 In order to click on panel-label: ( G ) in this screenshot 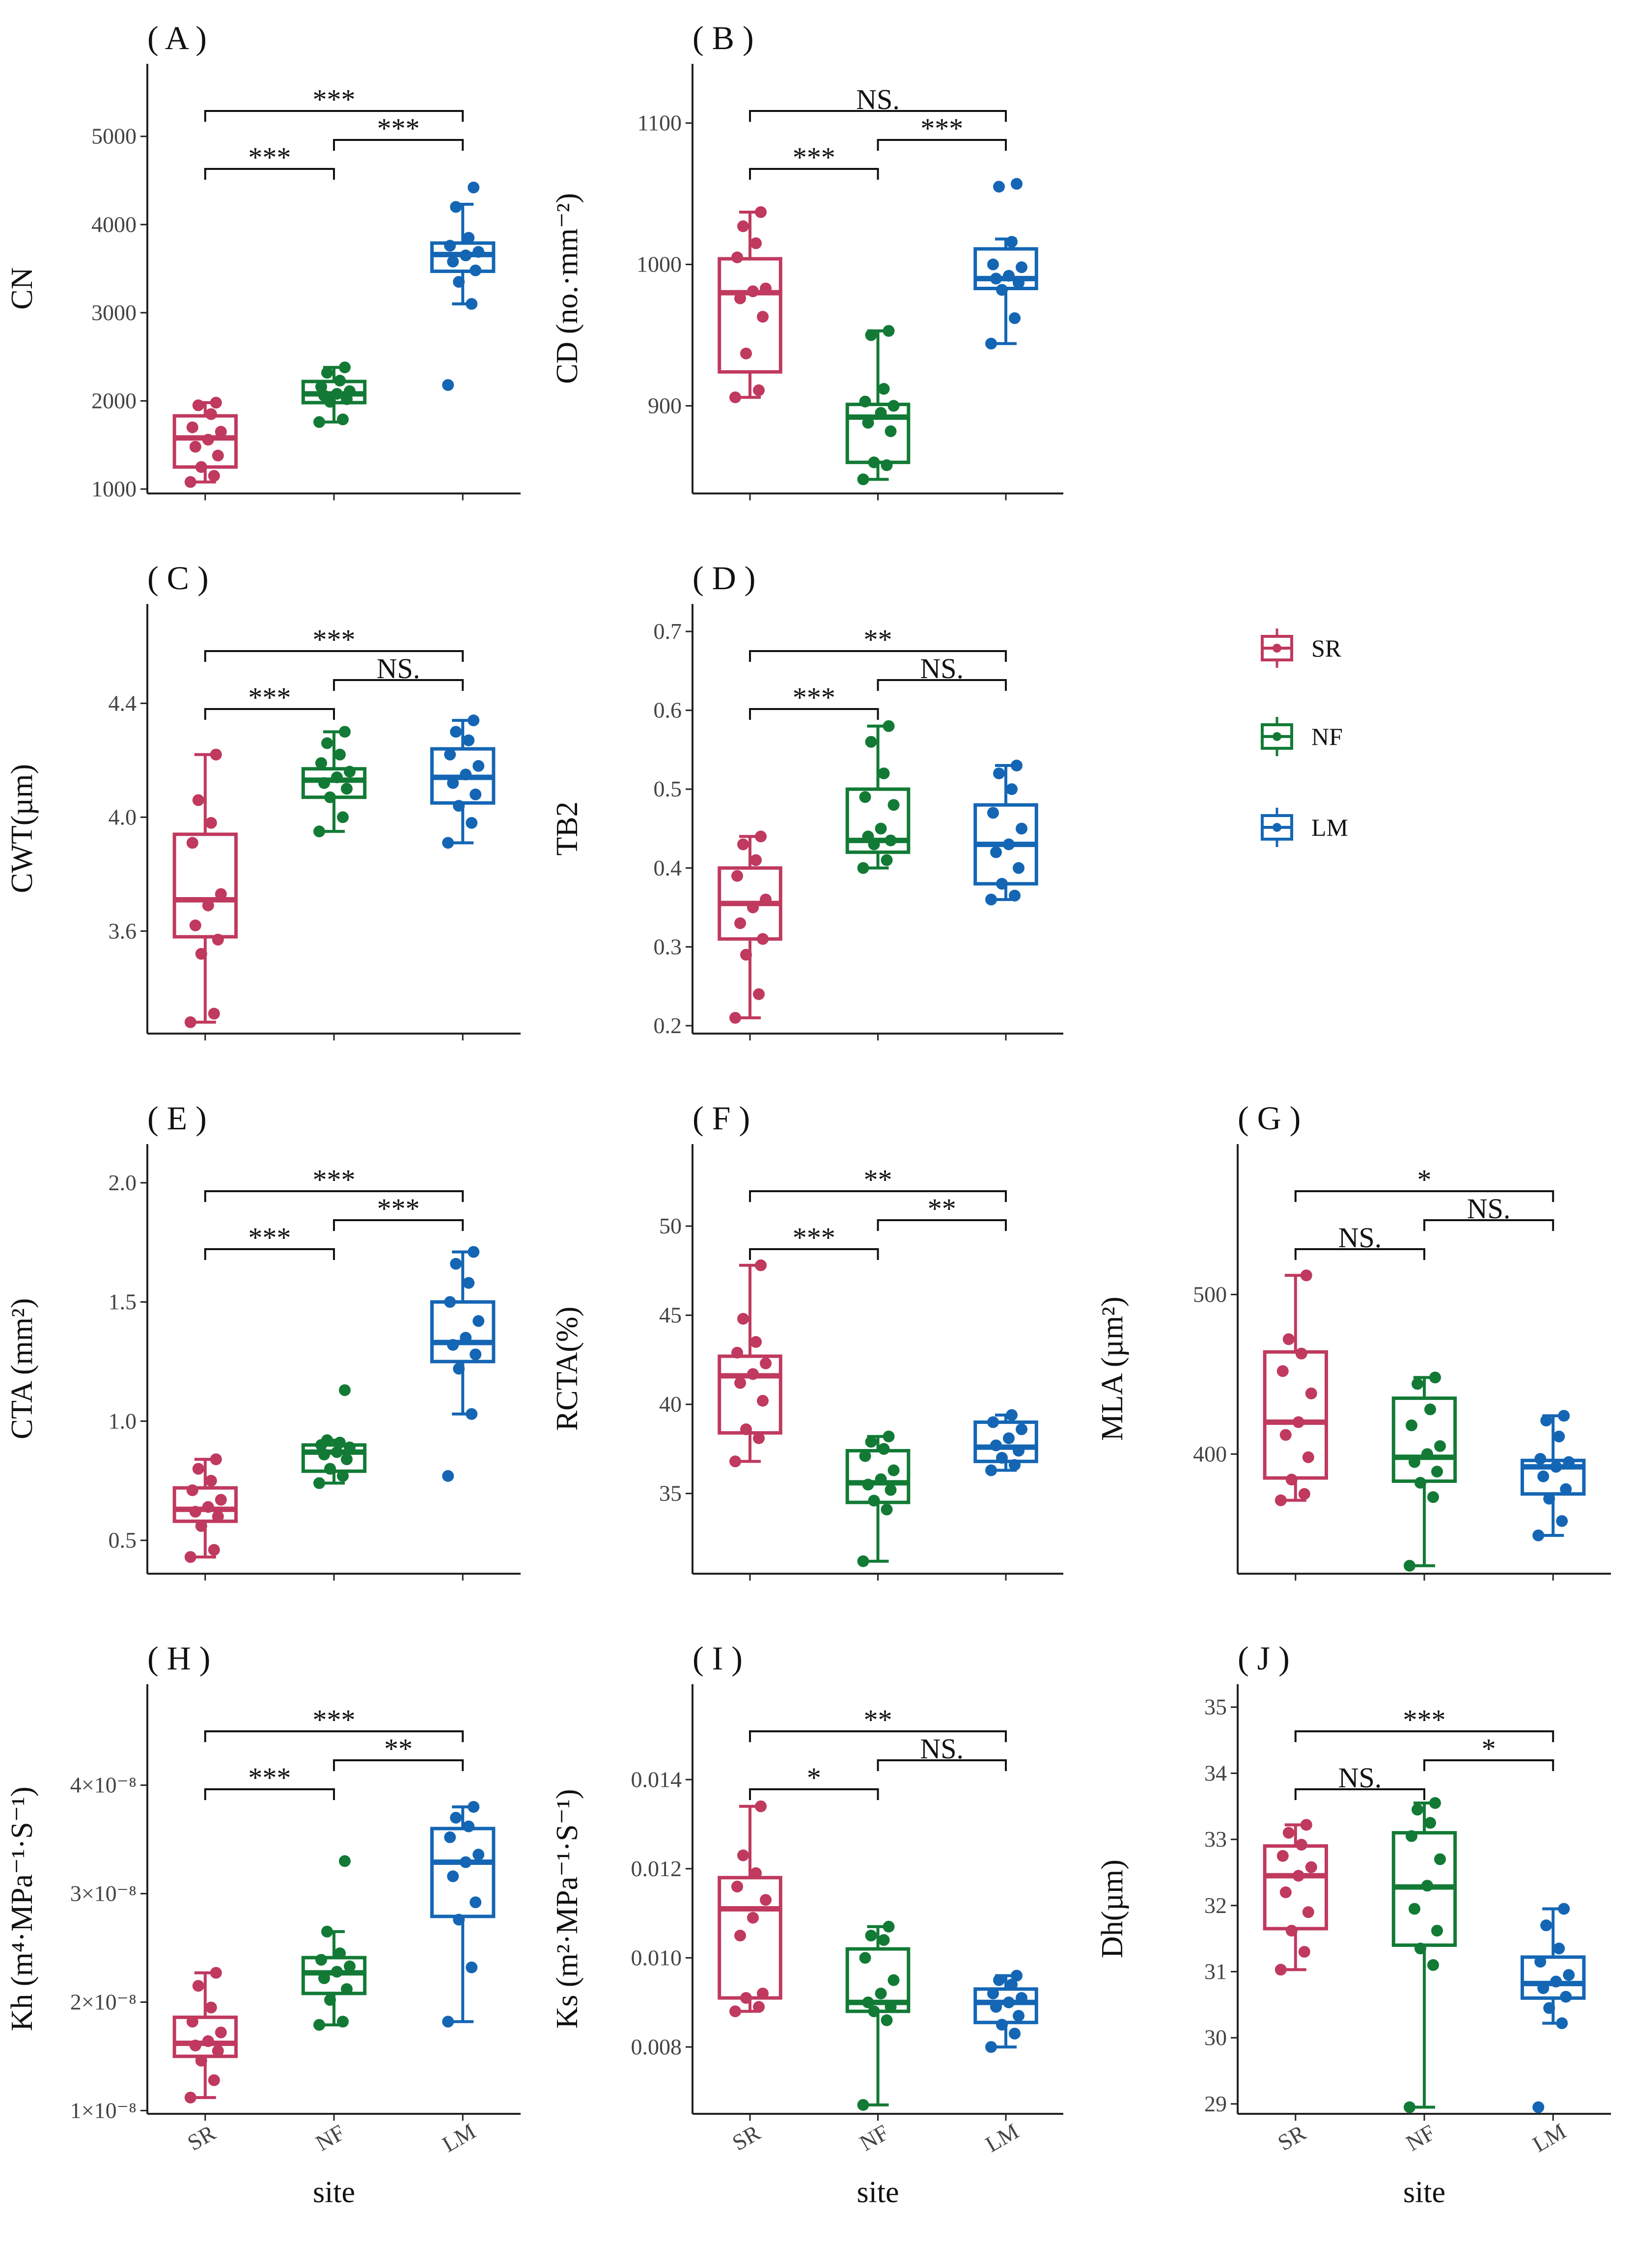, I will do `click(1269, 1118)`.